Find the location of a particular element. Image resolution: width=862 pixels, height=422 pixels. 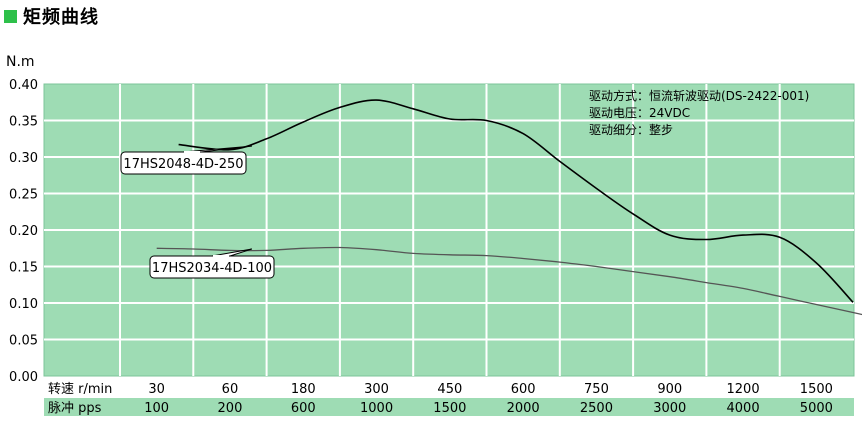

section-header: 矩频曲线 is located at coordinates (51, 17).